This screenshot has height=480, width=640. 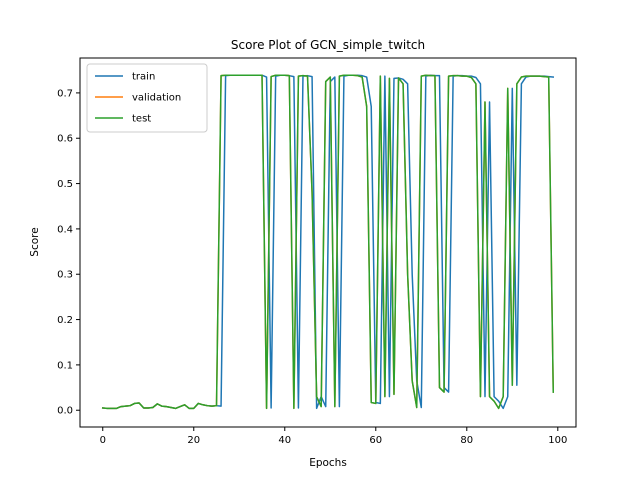 What do you see at coordinates (333, 436) in the screenshot?
I see `x-axis-ticks: 0 20 40 60 80 100` at bounding box center [333, 436].